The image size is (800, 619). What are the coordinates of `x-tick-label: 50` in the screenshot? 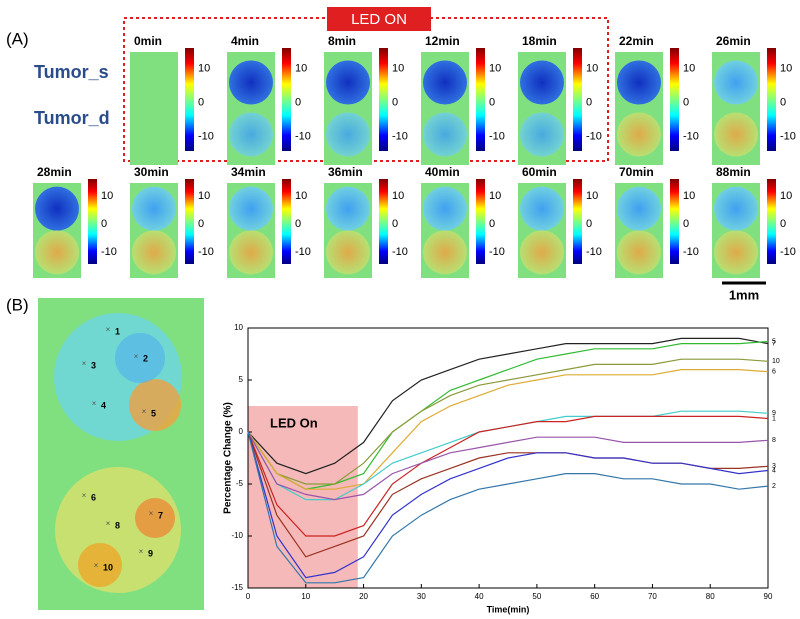 It's located at (536, 596).